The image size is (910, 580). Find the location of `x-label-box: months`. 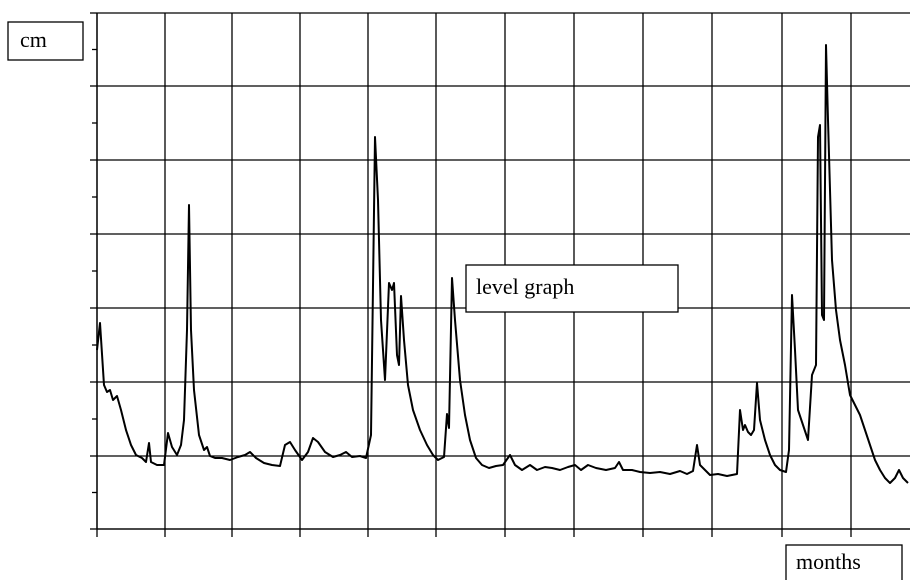

x-label-box: months is located at coordinates (844, 562).